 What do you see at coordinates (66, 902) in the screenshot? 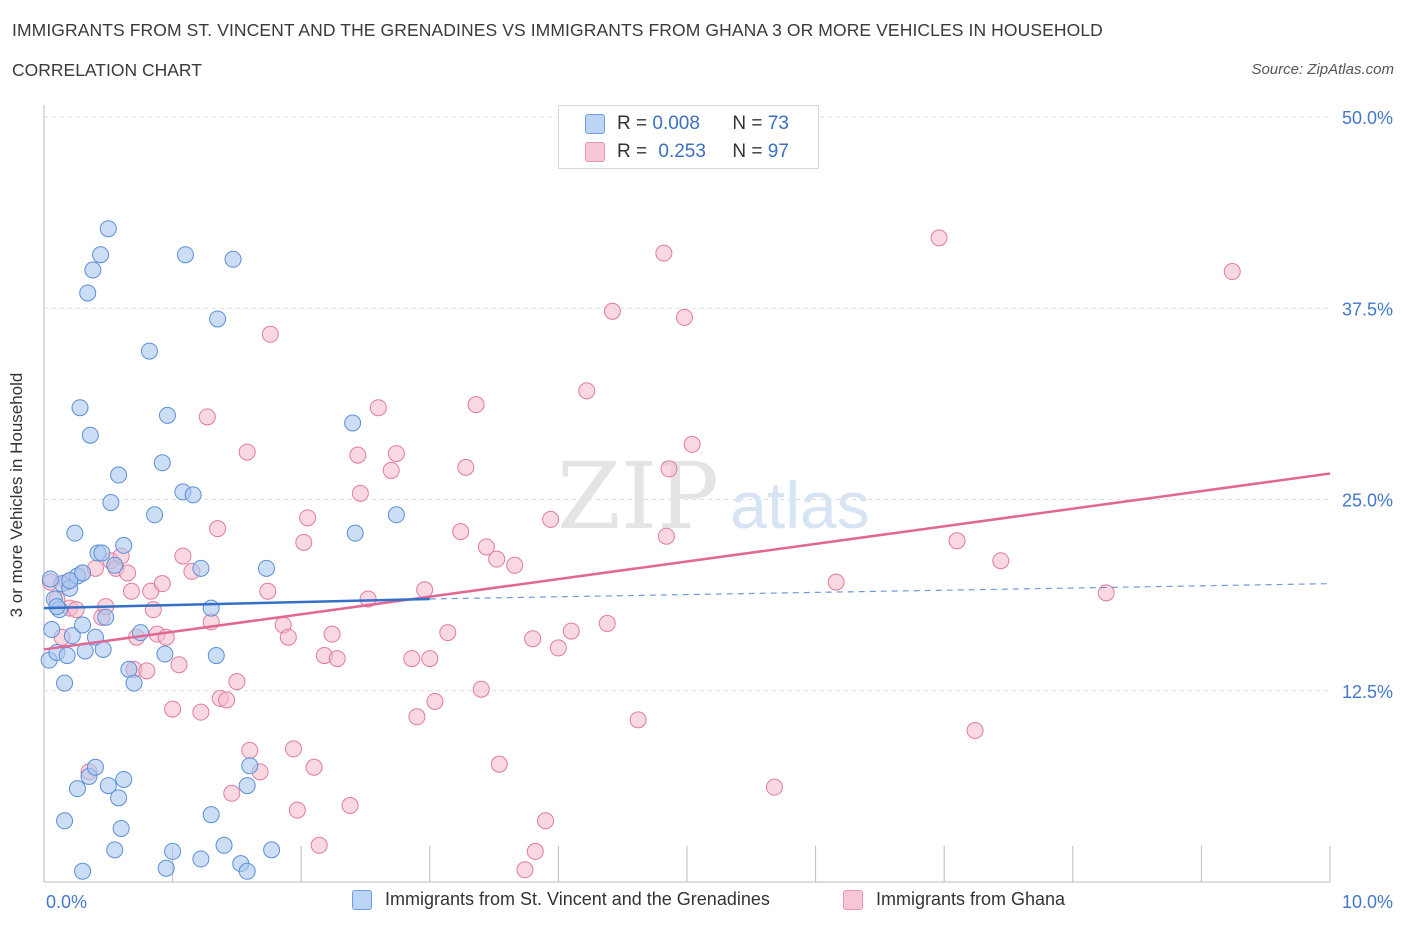
I see `x-tick-label-min: 0.0%` at bounding box center [66, 902].